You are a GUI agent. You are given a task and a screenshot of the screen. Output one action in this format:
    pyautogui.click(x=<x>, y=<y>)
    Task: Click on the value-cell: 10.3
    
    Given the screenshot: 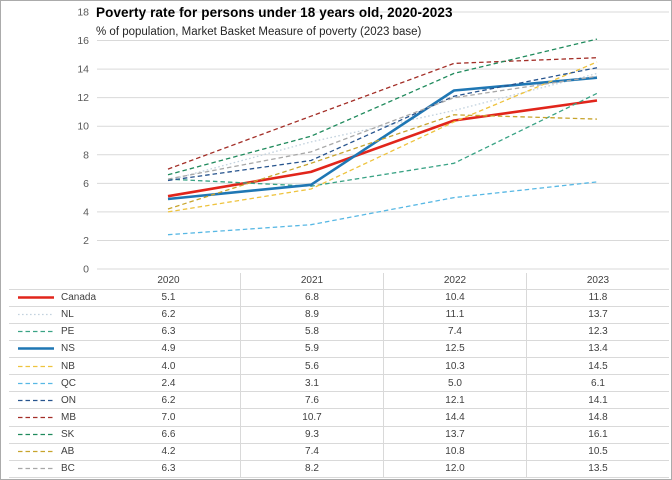 What is the action you would take?
    pyautogui.click(x=454, y=367)
    